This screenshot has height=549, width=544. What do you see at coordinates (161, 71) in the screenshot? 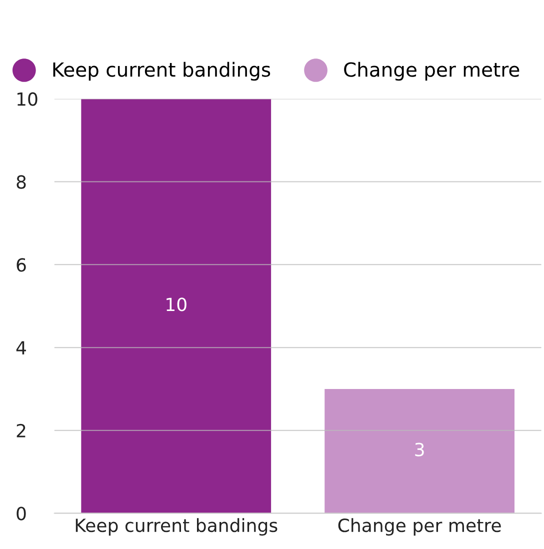
I see `legend-label: Keep current bandings` at bounding box center [161, 71].